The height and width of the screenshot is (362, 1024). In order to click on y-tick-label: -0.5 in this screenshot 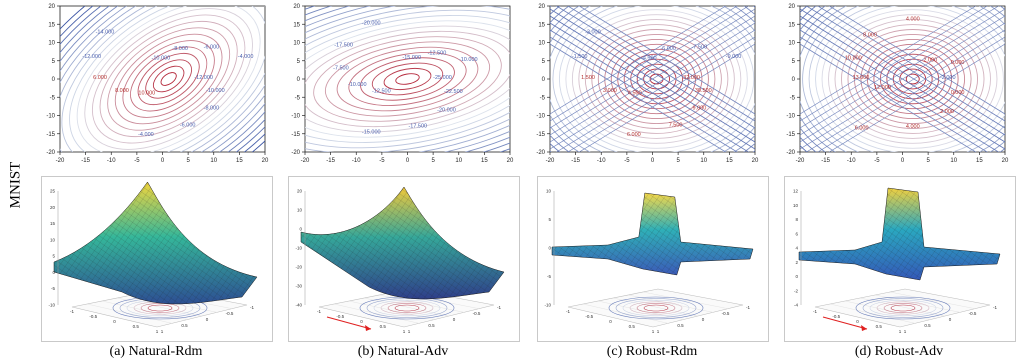, I will do `click(477, 313)`.